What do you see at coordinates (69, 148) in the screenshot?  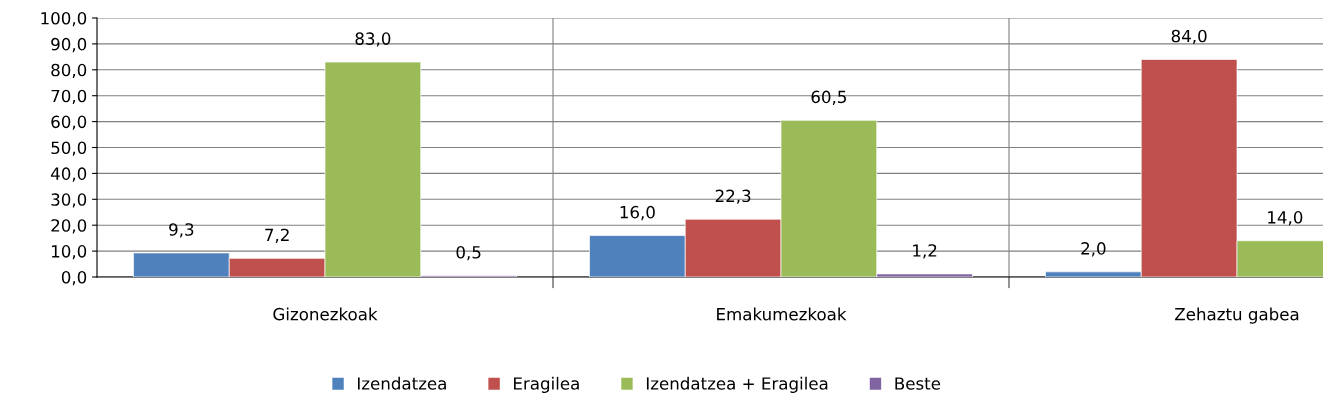 I see `y-tick-label: 50,0` at bounding box center [69, 148].